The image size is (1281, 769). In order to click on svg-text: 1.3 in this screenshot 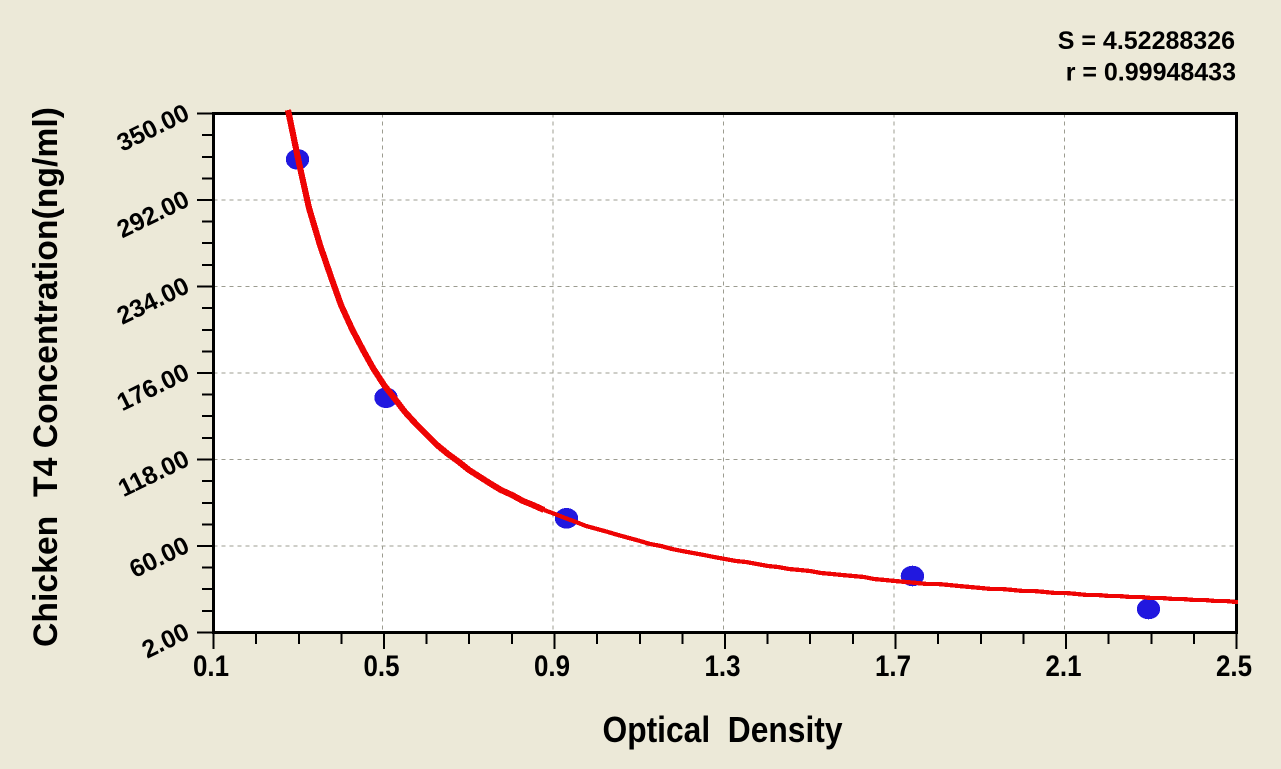, I will do `click(723, 666)`.